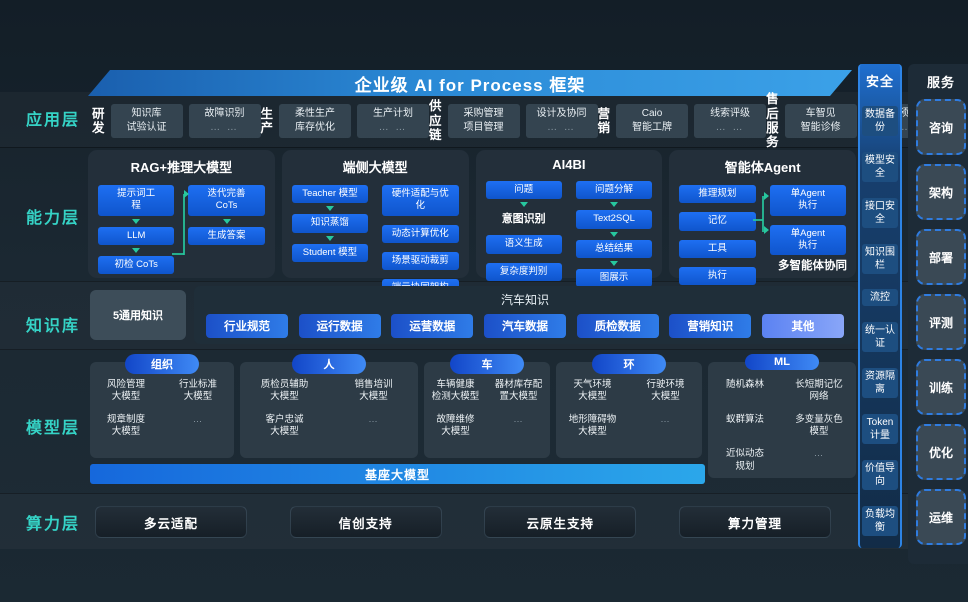  I want to click on auto-knowledge-panel: 汽车知识 行业规范 运行数据 运营数据 汽车数据 质检数据 营销知识 其他, so click(525, 315).